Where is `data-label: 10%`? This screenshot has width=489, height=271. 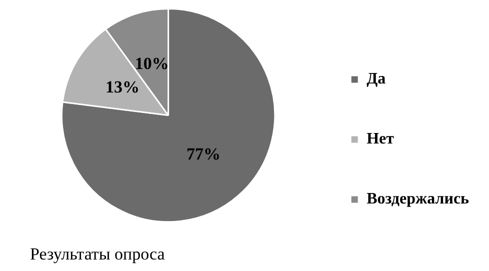
data-label: 10% is located at coordinates (151, 64).